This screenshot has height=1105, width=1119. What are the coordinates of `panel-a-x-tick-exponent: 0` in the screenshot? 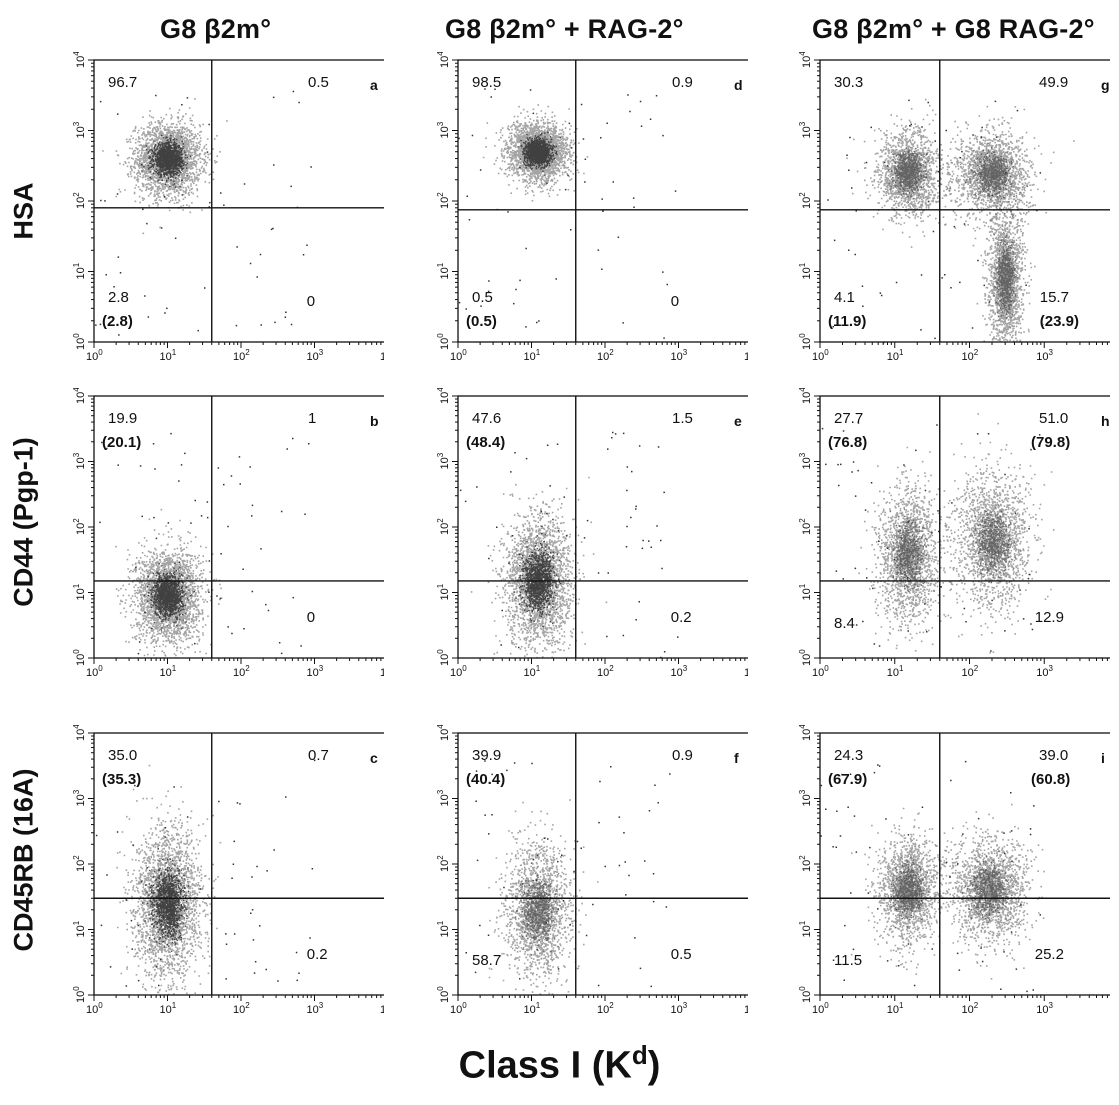 It's located at (100, 352).